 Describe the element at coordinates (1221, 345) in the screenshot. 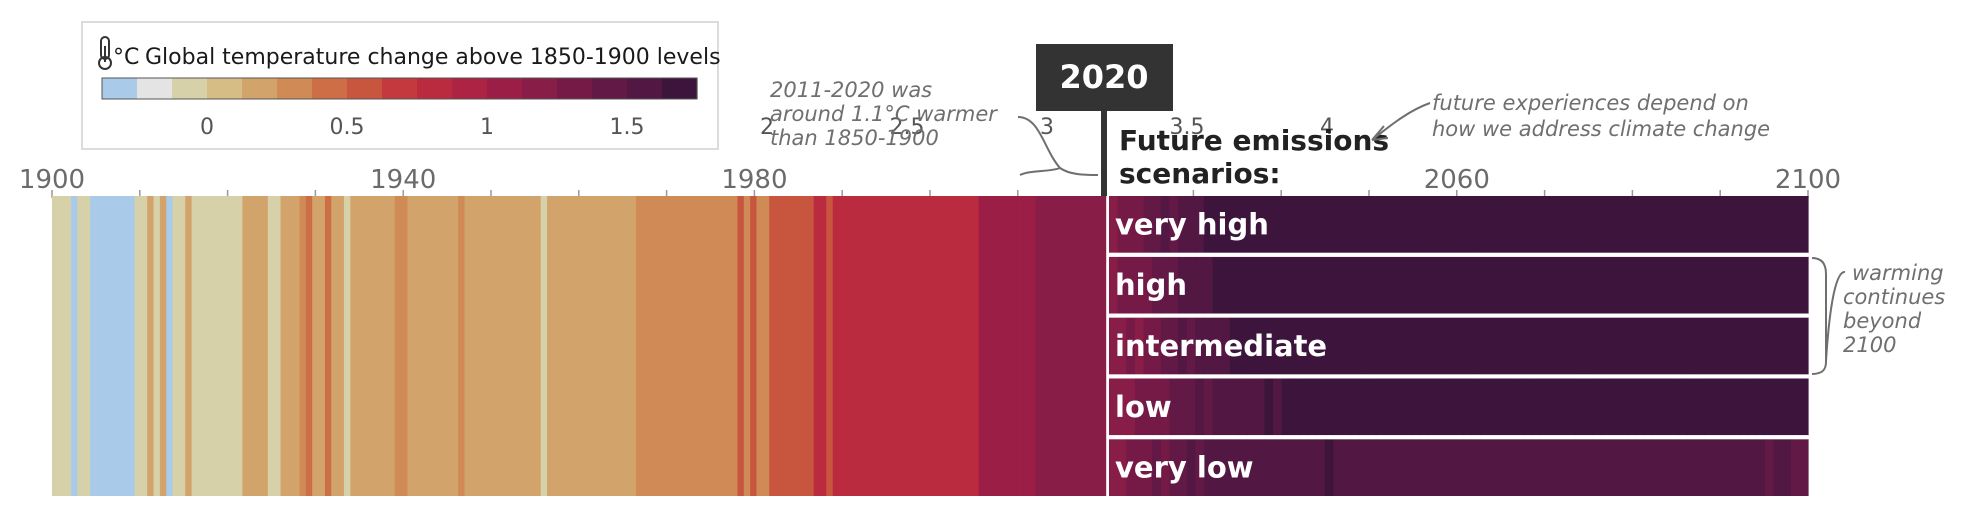

I see `scenario-labels: very high high intermediate low very low` at that location.